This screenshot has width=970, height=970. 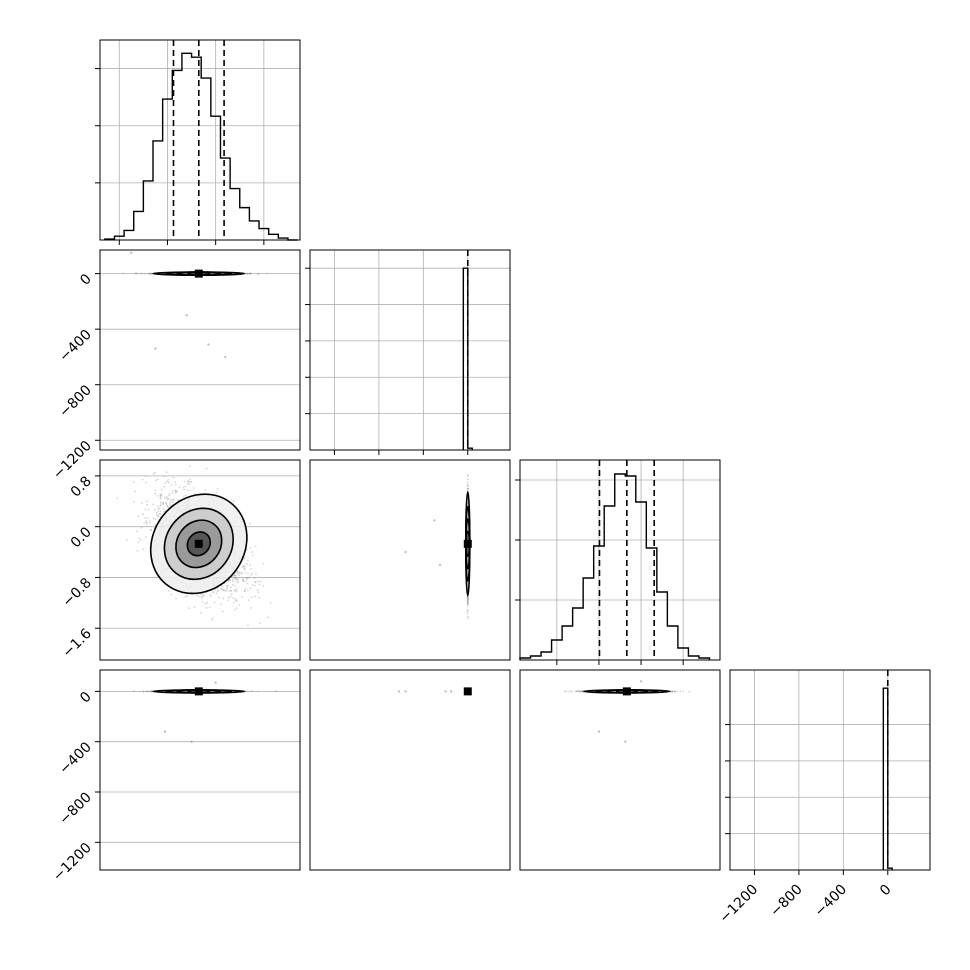 I want to click on y-tick-label: −800, so click(x=75, y=401).